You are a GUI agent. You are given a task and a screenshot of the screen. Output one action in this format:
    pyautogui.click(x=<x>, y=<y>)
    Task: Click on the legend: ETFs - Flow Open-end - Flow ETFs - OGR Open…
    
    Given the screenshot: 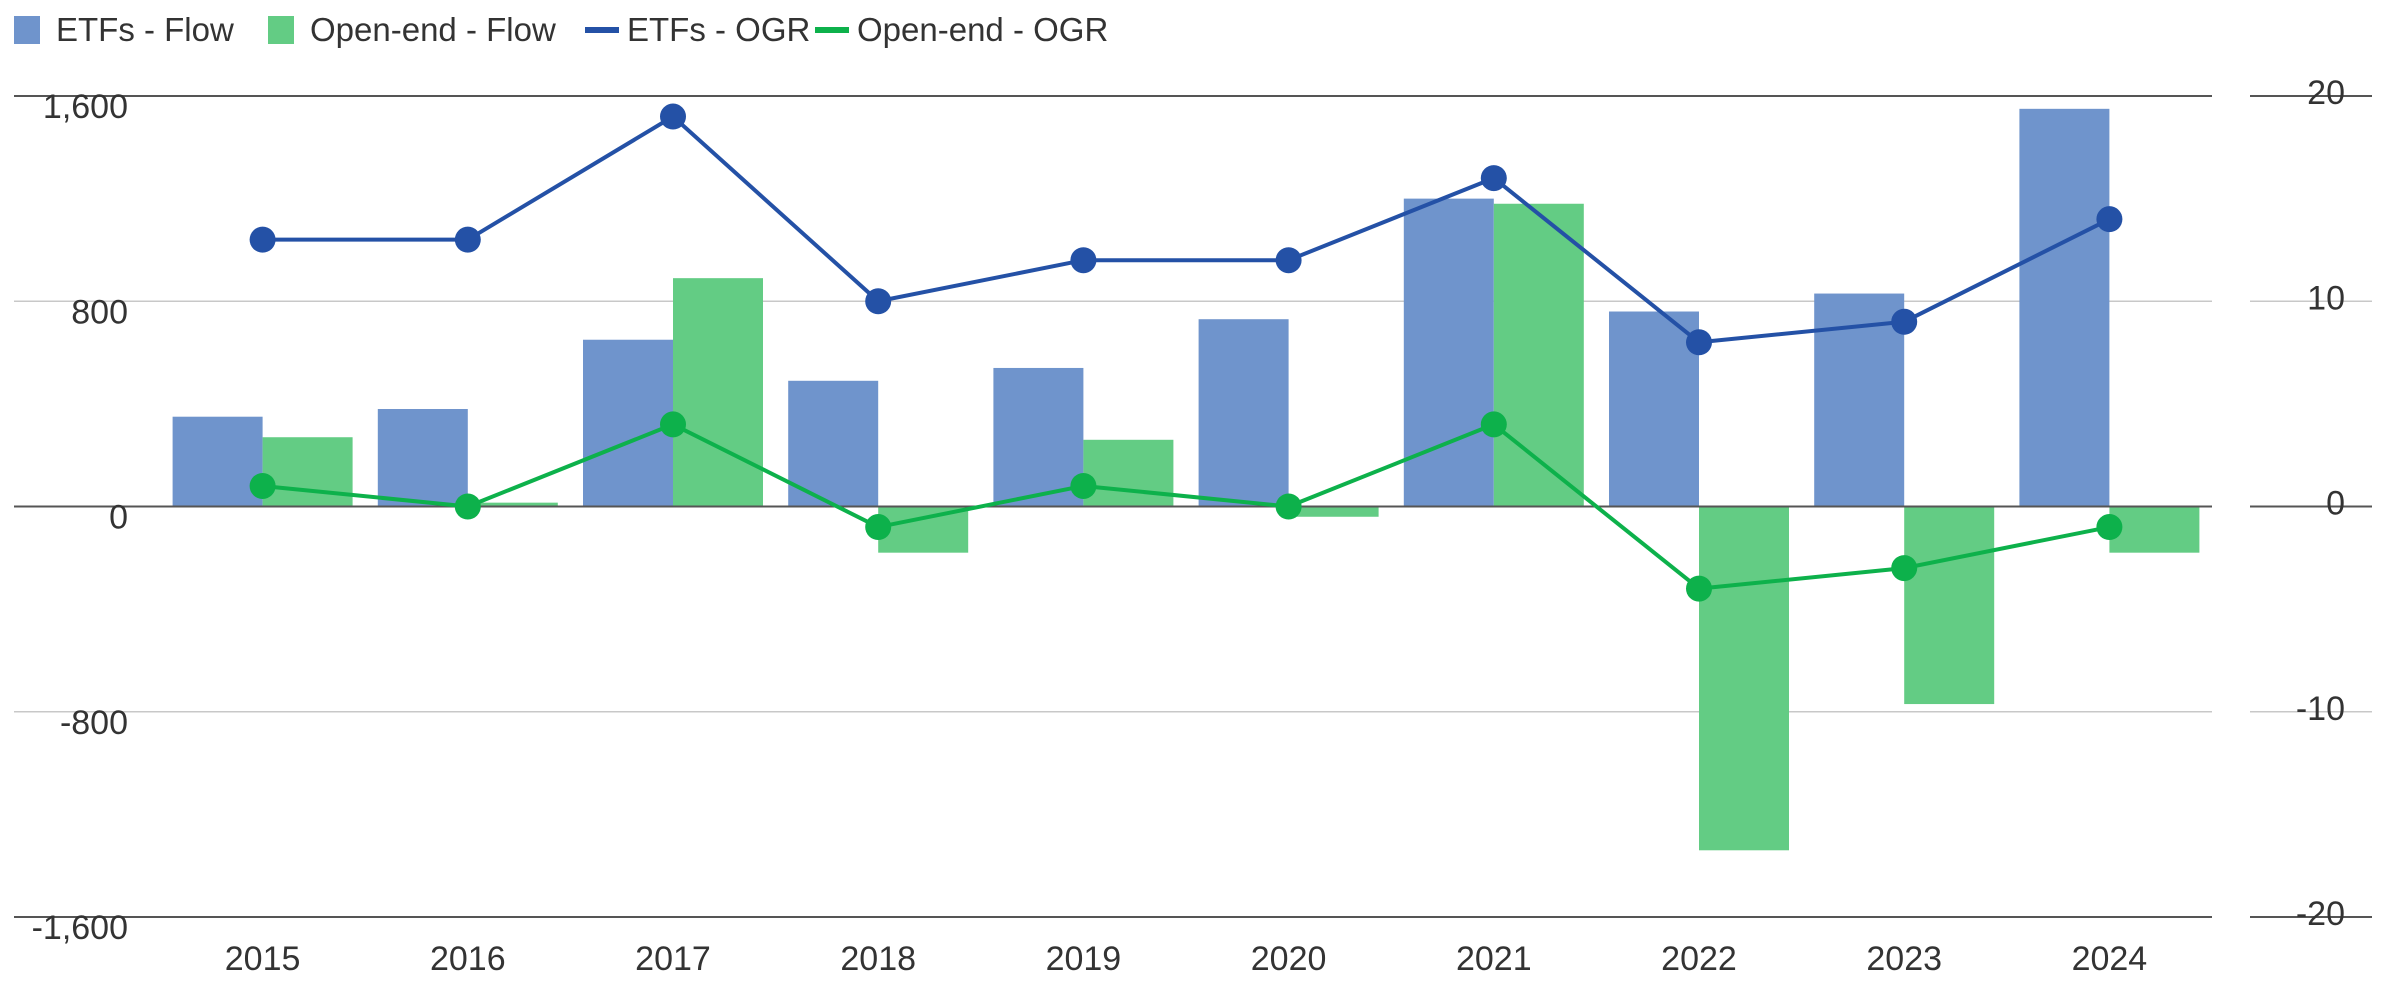 What is the action you would take?
    pyautogui.click(x=561, y=29)
    